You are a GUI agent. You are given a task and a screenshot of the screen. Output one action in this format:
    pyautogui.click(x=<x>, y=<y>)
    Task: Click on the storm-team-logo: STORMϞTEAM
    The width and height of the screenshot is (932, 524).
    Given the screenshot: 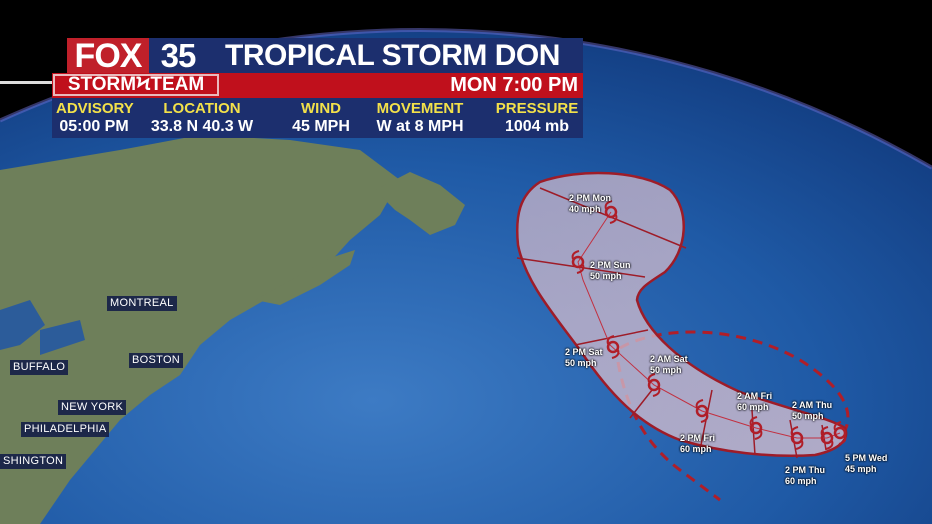 What is the action you would take?
    pyautogui.click(x=136, y=85)
    